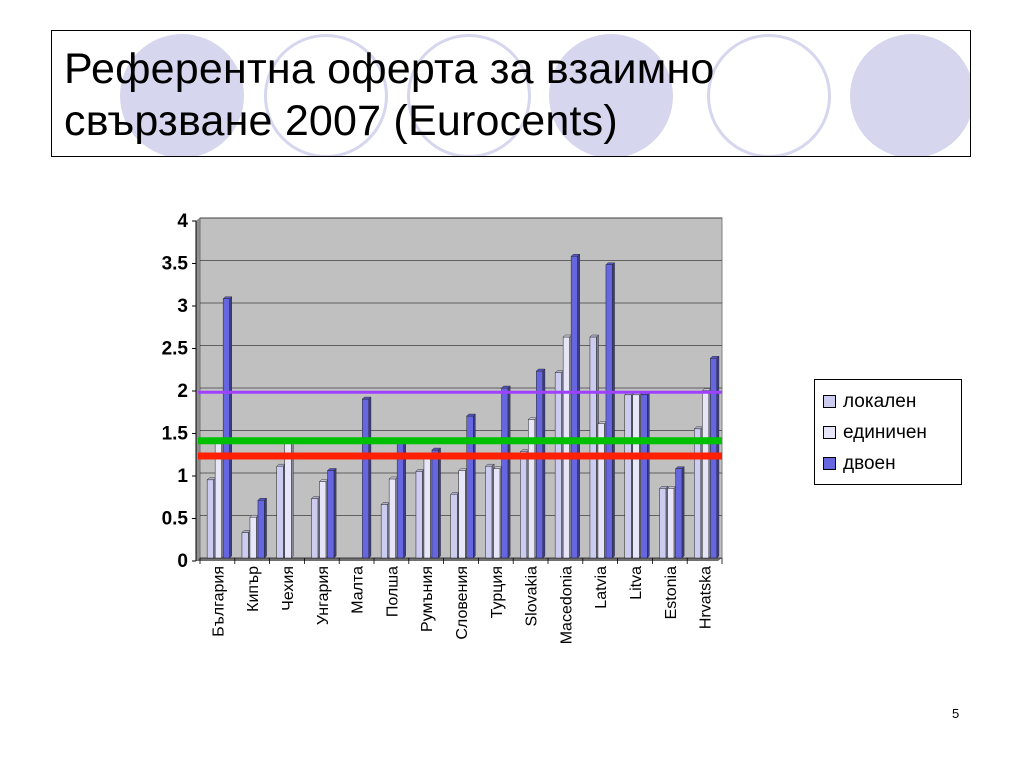 The image size is (1024, 768). I want to click on x-tick-label: Чехия, so click(288, 588).